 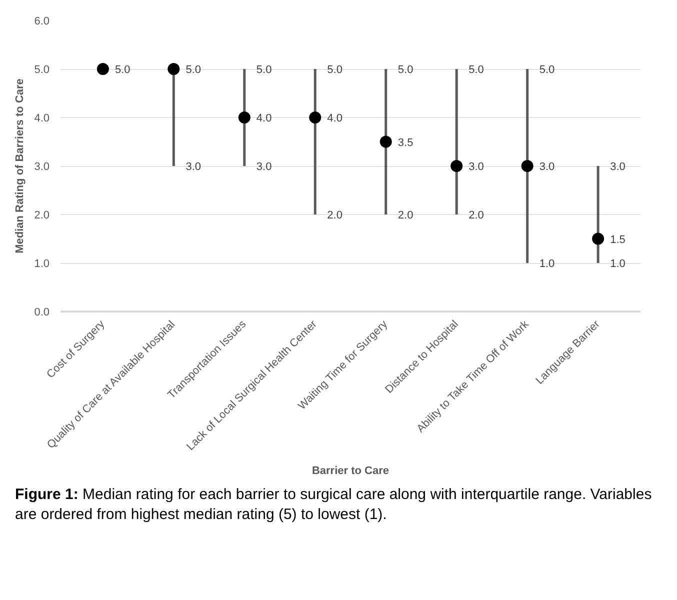 What do you see at coordinates (42, 216) in the screenshot?
I see `y-tick-label: 2.0` at bounding box center [42, 216].